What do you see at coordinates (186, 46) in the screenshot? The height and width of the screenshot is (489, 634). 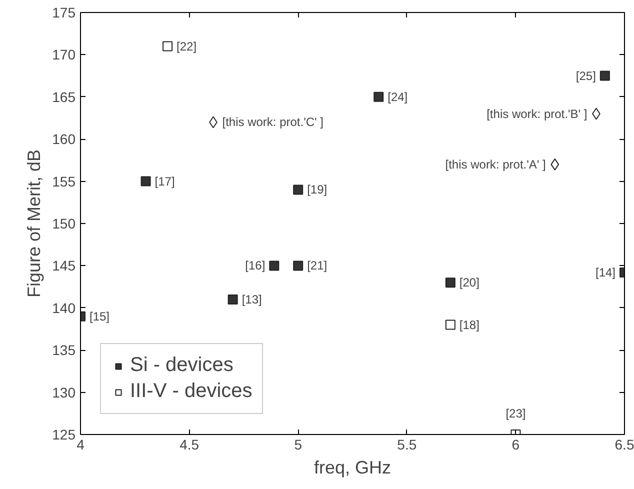 I see `annotation: [22]` at bounding box center [186, 46].